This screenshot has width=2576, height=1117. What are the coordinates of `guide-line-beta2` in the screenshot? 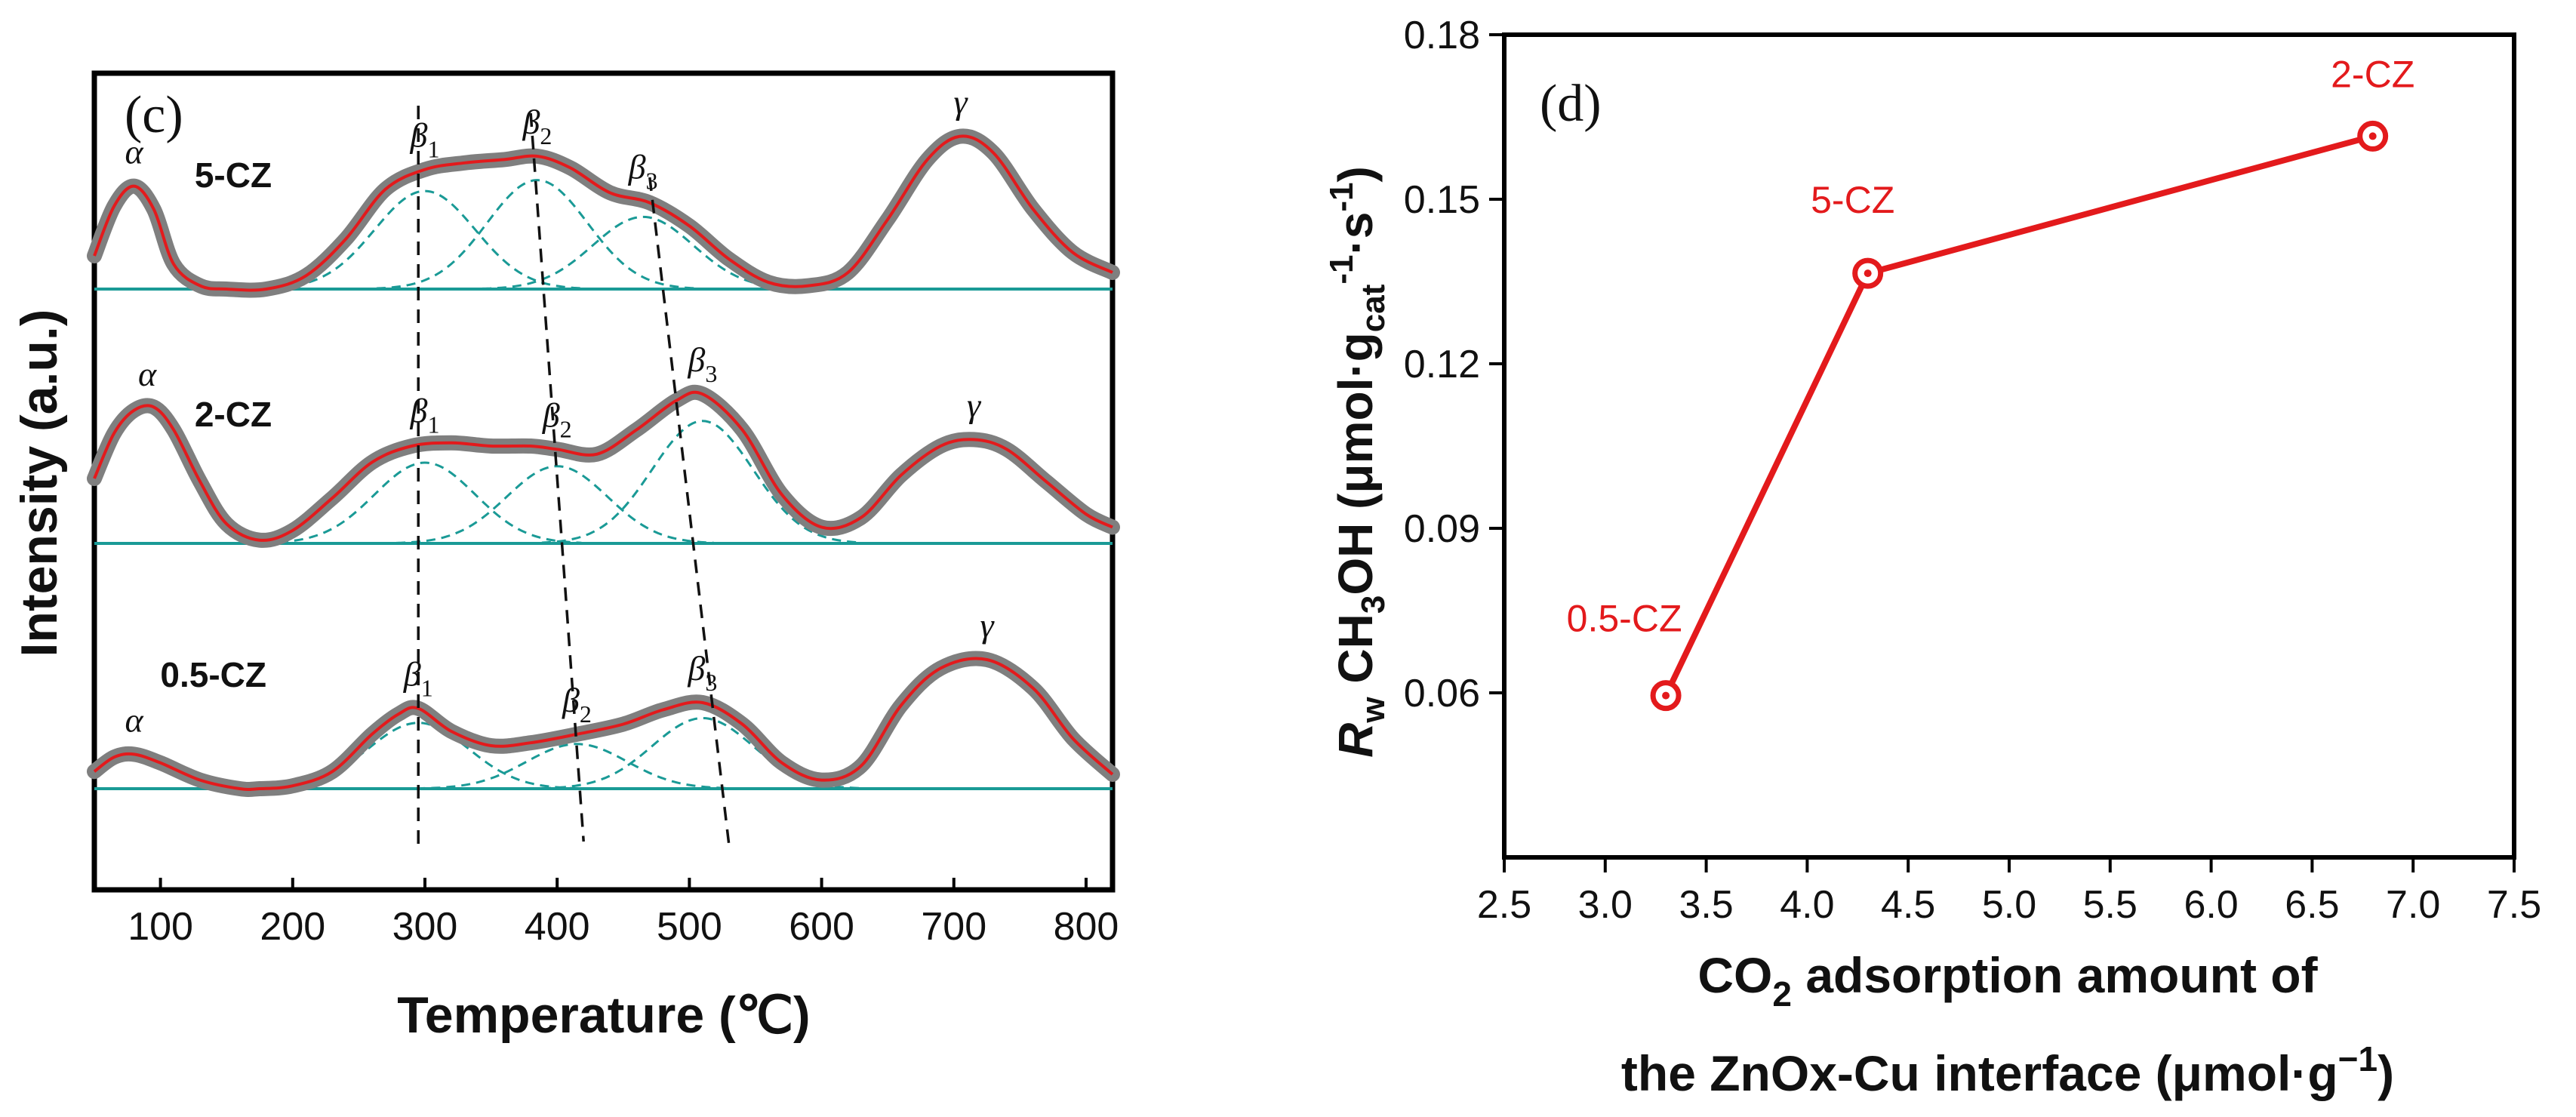 It's located at (557, 477).